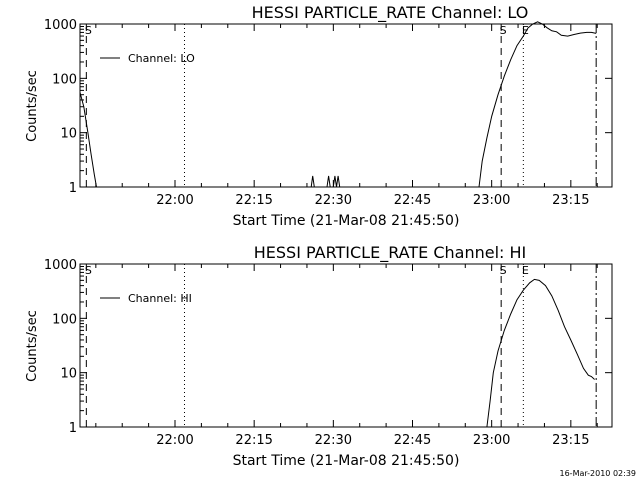  I want to click on chart-title-hi: HESSI PARTICLE_RATE Channel: HI, so click(390, 253).